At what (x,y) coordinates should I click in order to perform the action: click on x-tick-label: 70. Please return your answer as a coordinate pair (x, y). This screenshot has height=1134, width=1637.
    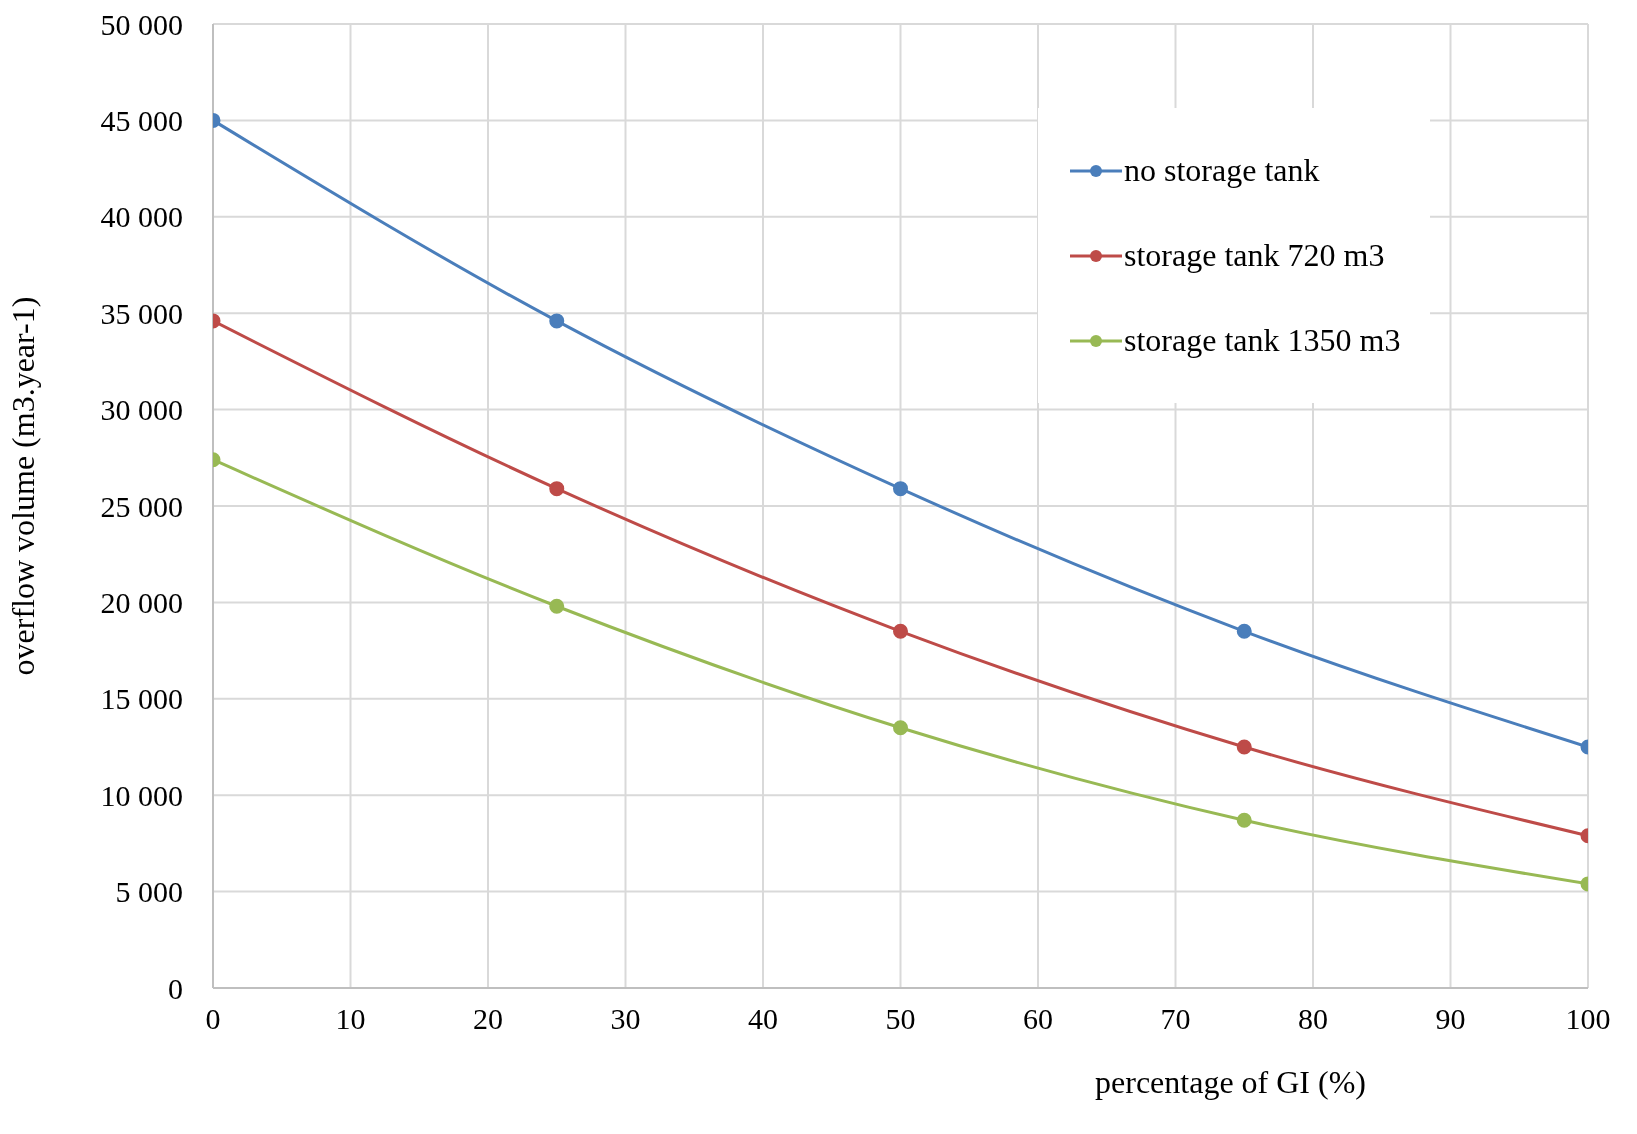
    Looking at the image, I should click on (1175, 1019).